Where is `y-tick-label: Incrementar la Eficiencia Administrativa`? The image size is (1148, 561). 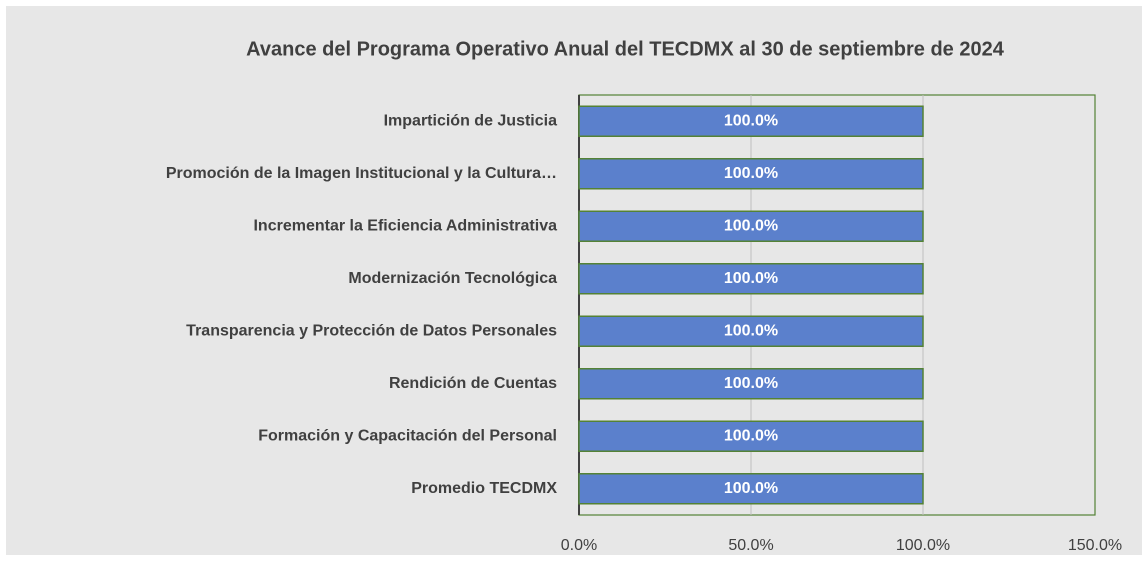
y-tick-label: Incrementar la Eficiencia Administrativa is located at coordinates (405, 225).